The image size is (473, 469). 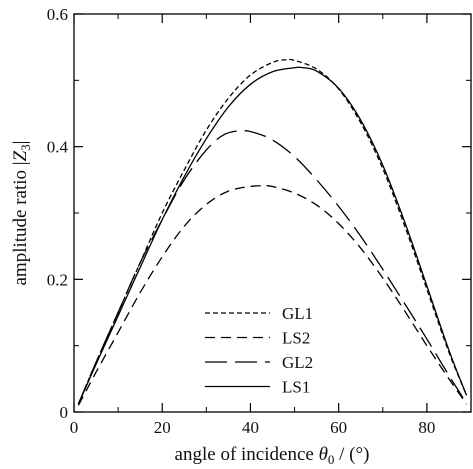 I want to click on y-axis-label: amplitude ratio |Z3|, so click(x=21, y=213).